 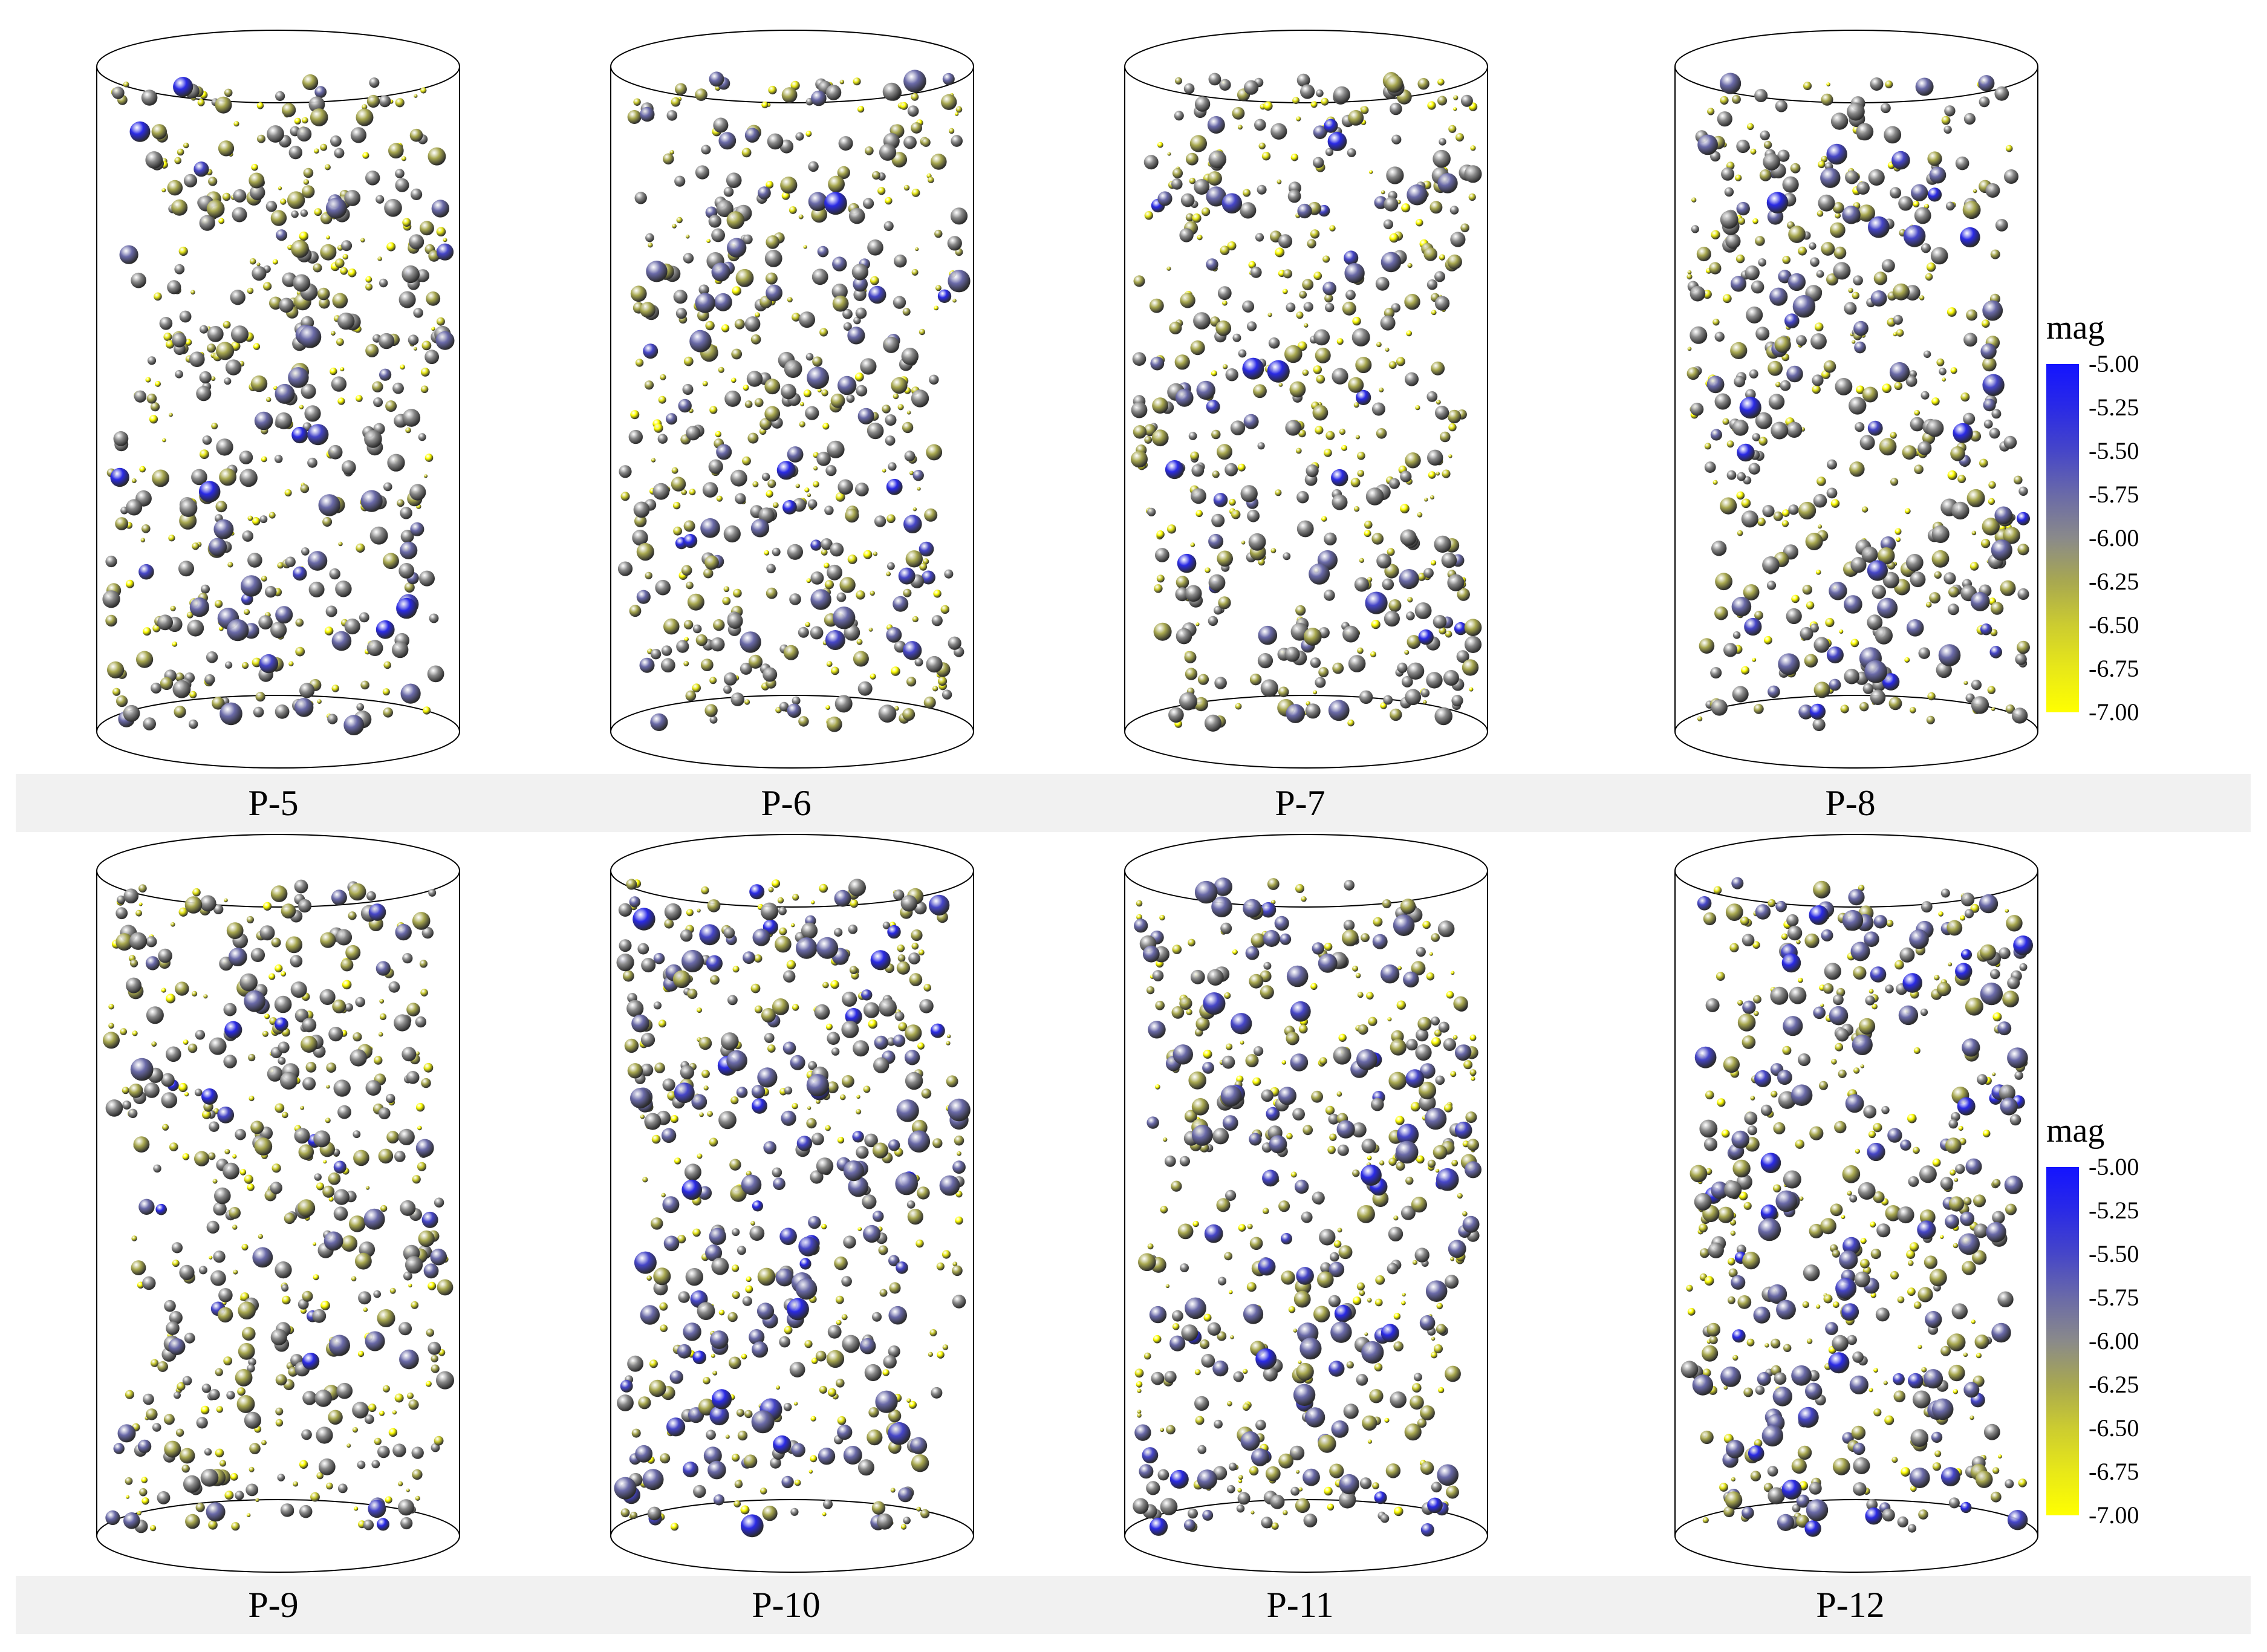 I want to click on legend-swatch, so click(x=2062, y=560).